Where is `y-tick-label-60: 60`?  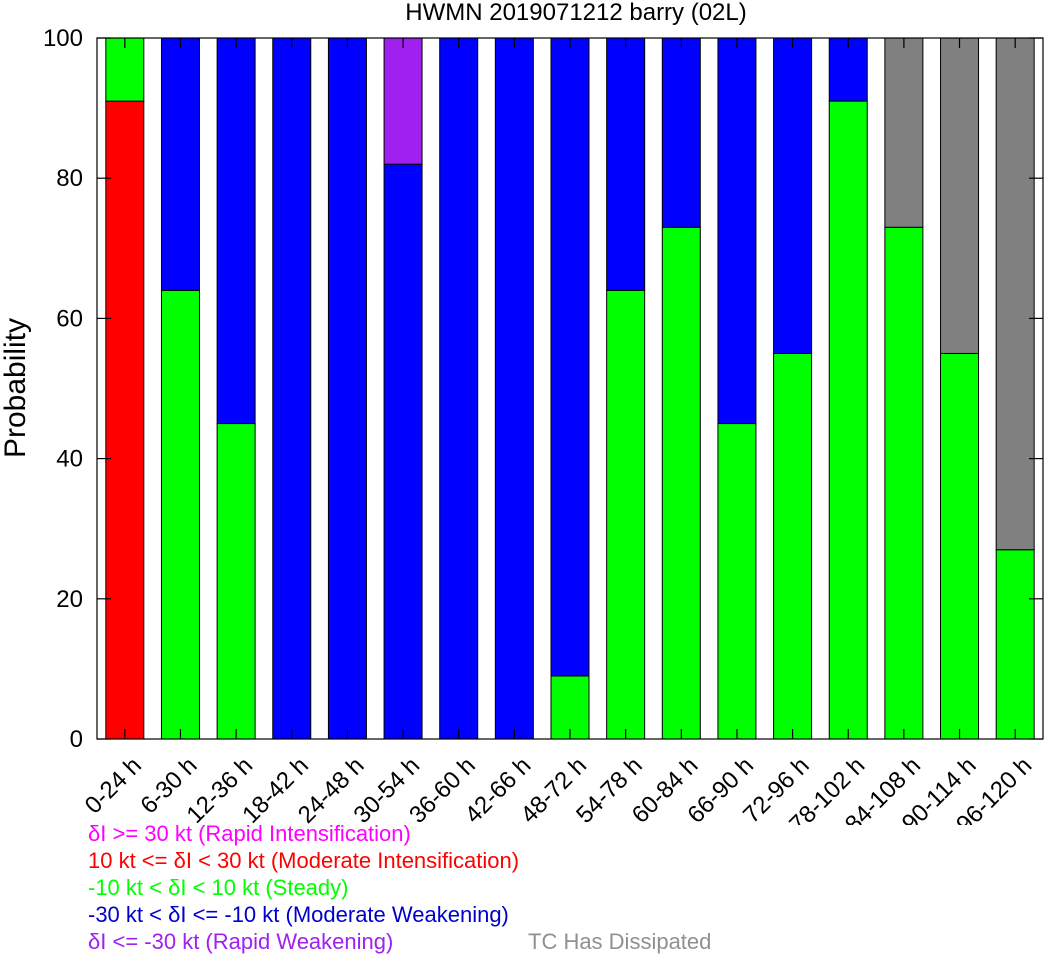
y-tick-label-60: 60 is located at coordinates (69, 318).